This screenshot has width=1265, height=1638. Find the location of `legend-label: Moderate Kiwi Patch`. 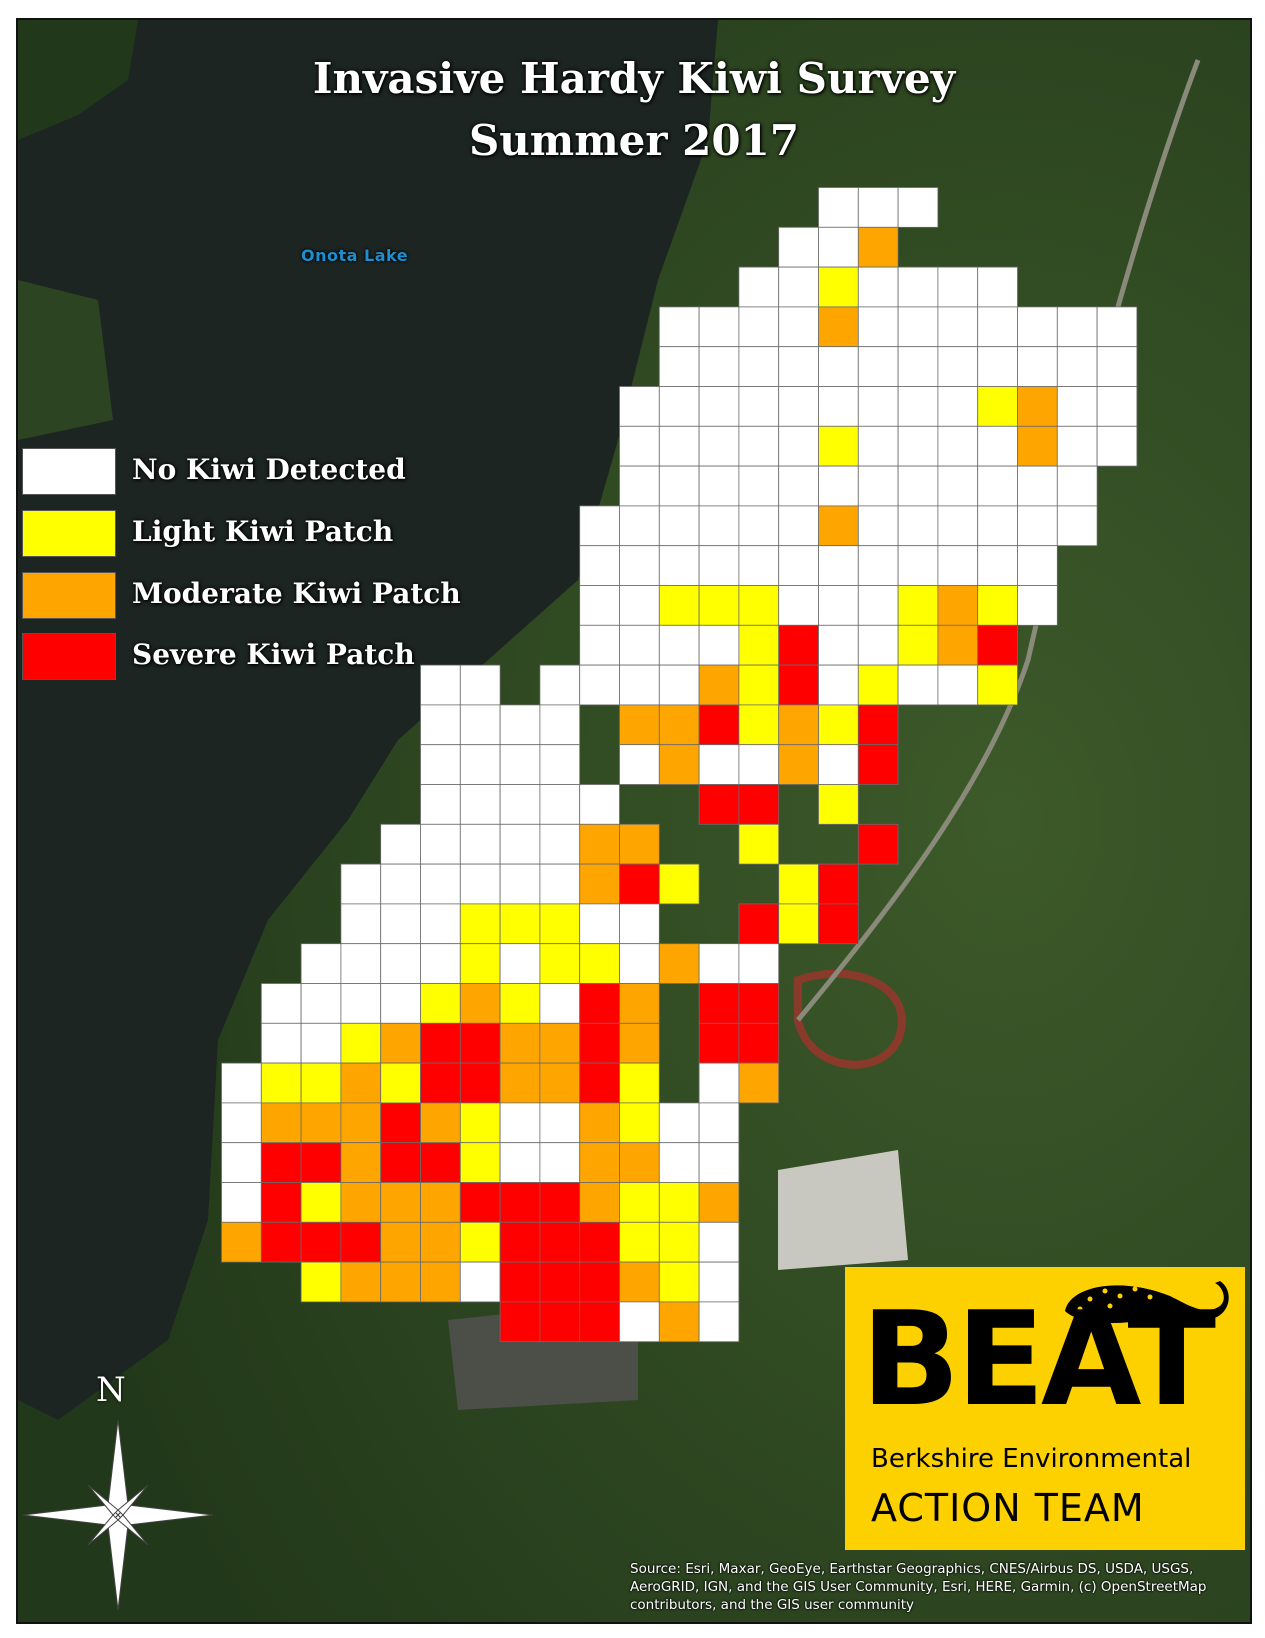

legend-label: Moderate Kiwi Patch is located at coordinates (296, 593).